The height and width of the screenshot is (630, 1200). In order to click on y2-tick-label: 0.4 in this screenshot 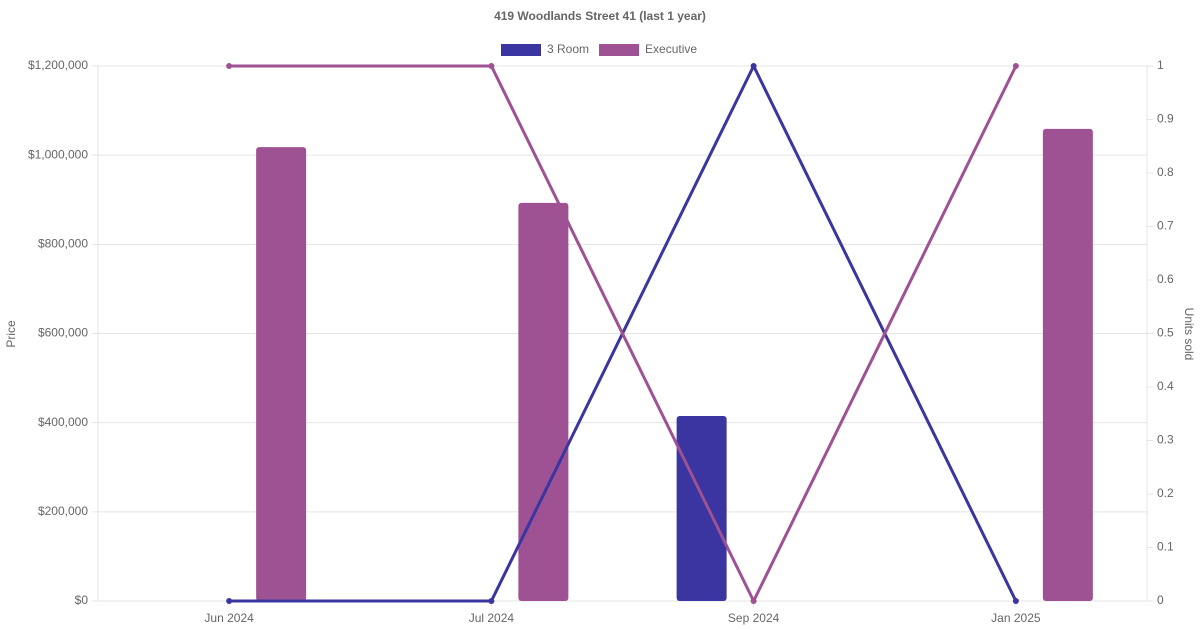, I will do `click(1165, 386)`.